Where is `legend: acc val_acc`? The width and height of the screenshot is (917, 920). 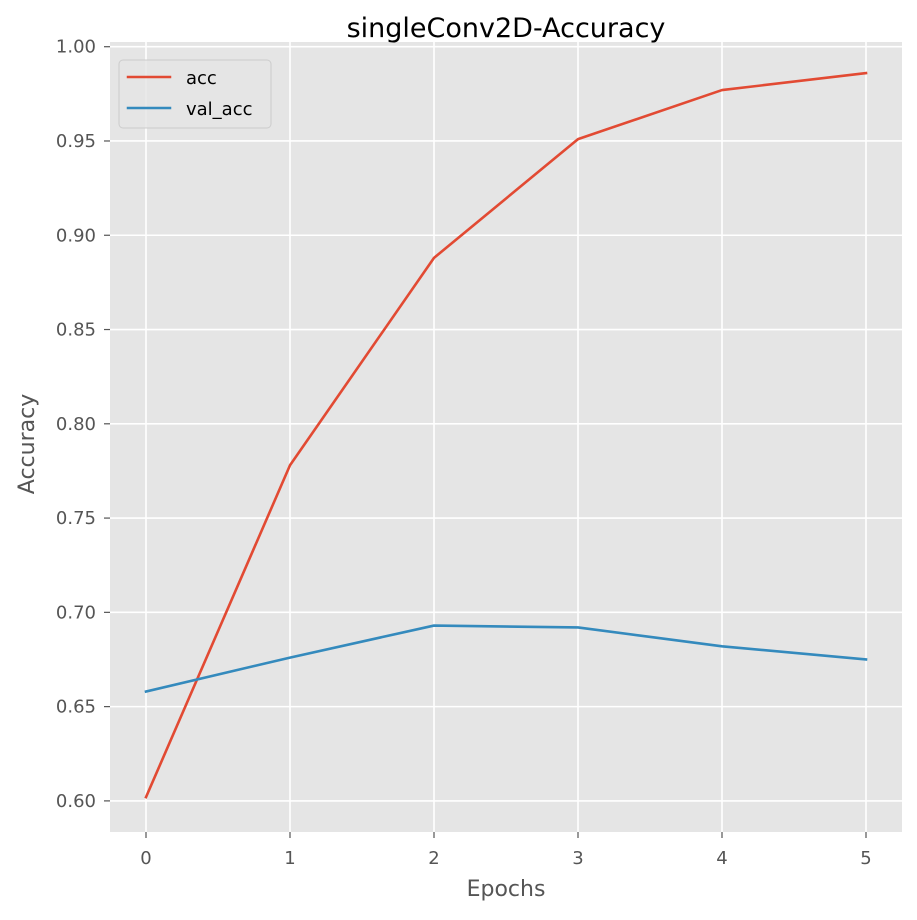 legend: acc val_acc is located at coordinates (195, 94).